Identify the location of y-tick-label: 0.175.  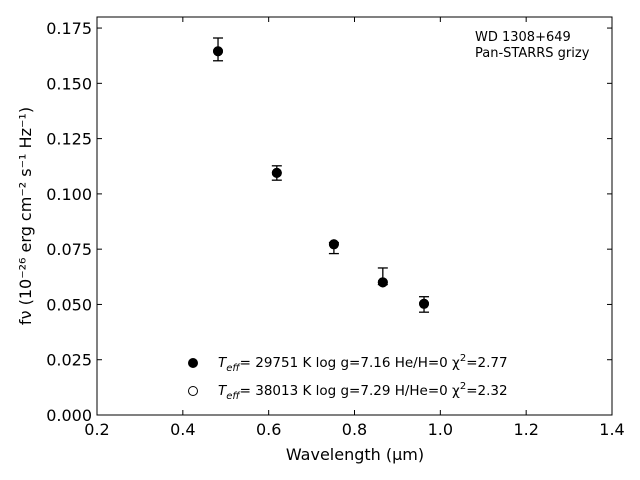
(69, 28).